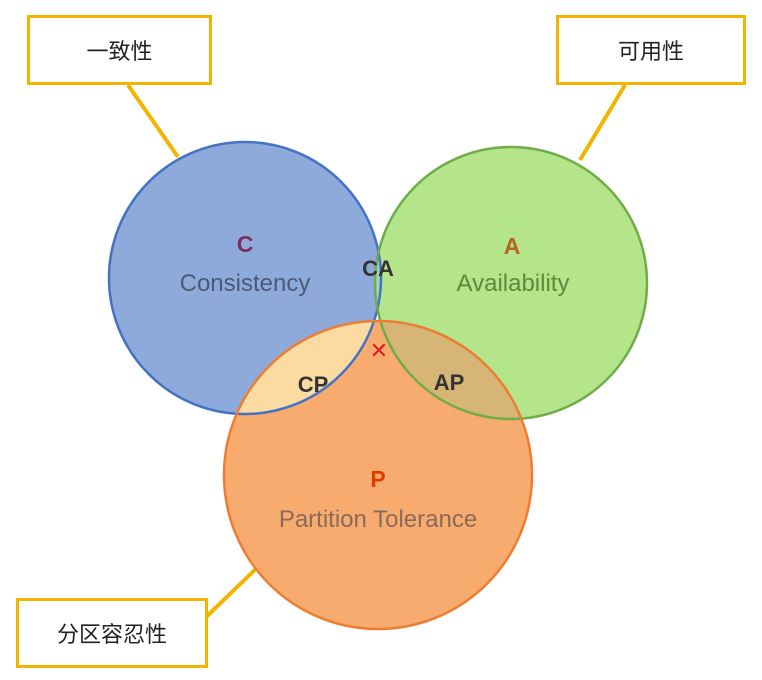 This screenshot has height=680, width=762. I want to click on connector-availability, so click(602, 122).